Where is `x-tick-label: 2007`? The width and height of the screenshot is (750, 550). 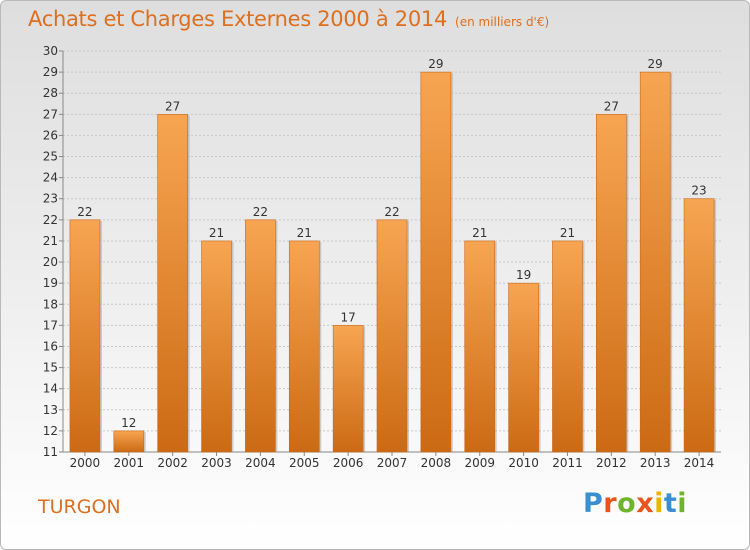
x-tick-label: 2007 is located at coordinates (392, 463).